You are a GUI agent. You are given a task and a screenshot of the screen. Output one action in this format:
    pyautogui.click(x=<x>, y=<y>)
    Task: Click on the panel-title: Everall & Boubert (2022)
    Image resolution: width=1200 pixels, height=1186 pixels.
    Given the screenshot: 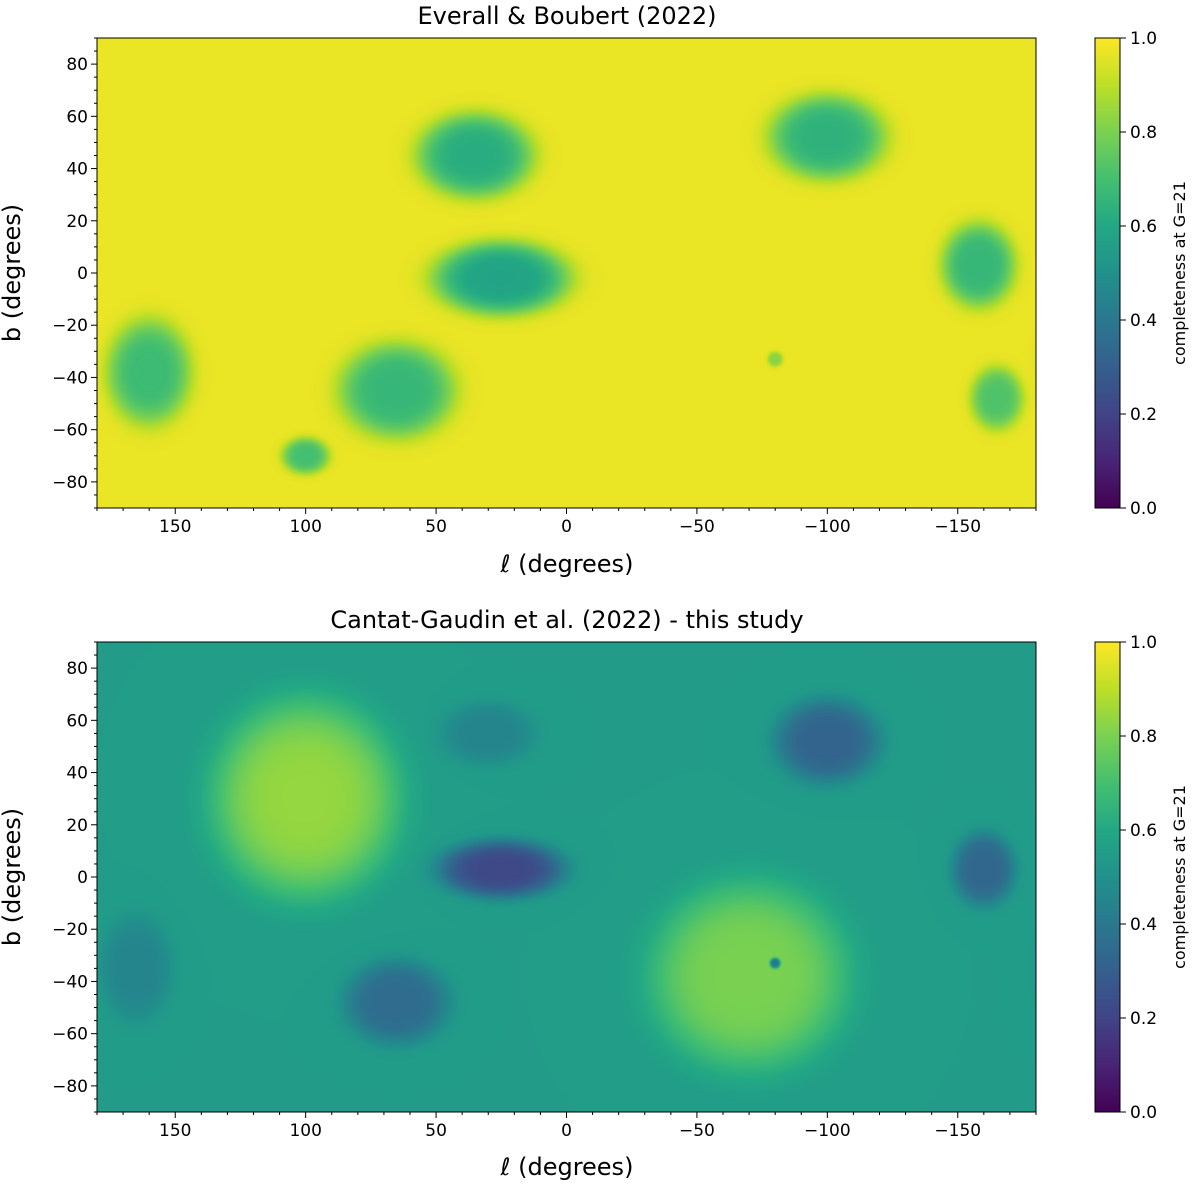 What is the action you would take?
    pyautogui.click(x=566, y=16)
    